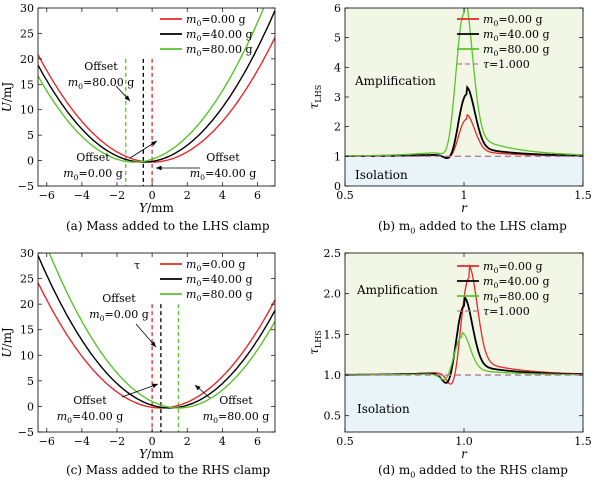  What do you see at coordinates (137, 265) in the screenshot?
I see `stray-tau-label: τ` at bounding box center [137, 265].